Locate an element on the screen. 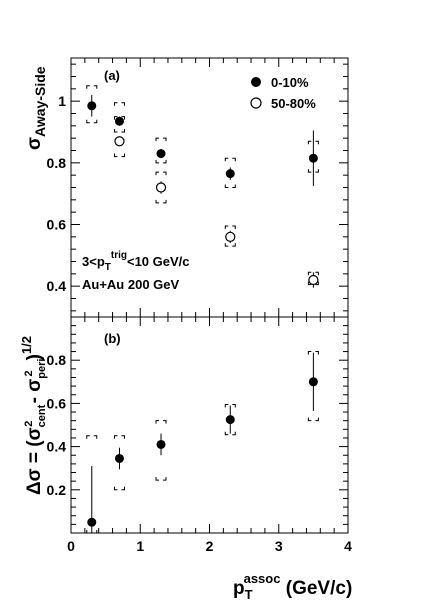 The height and width of the screenshot is (600, 424). x-tick-label: 0 is located at coordinates (71, 546).